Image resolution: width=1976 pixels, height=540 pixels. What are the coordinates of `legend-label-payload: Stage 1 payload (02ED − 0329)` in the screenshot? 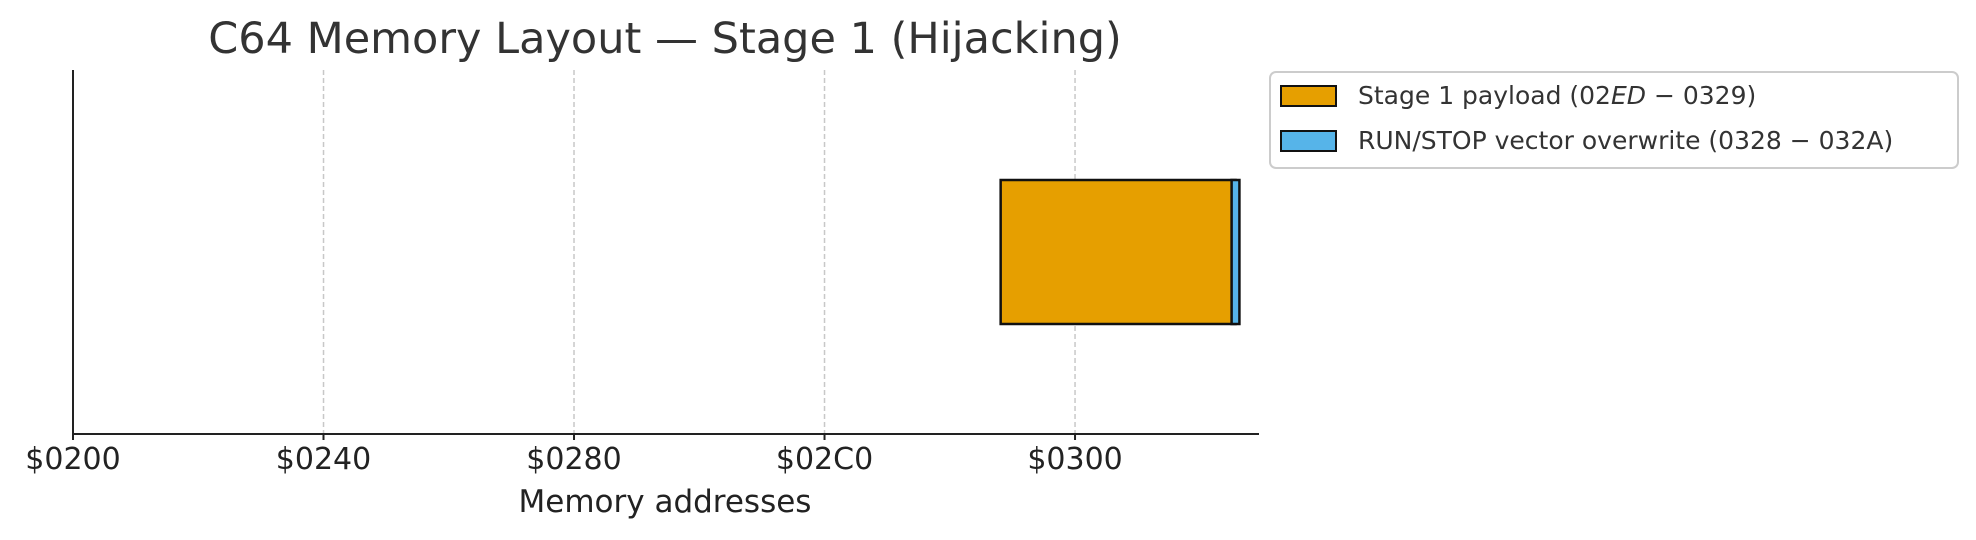 It's located at (1557, 95).